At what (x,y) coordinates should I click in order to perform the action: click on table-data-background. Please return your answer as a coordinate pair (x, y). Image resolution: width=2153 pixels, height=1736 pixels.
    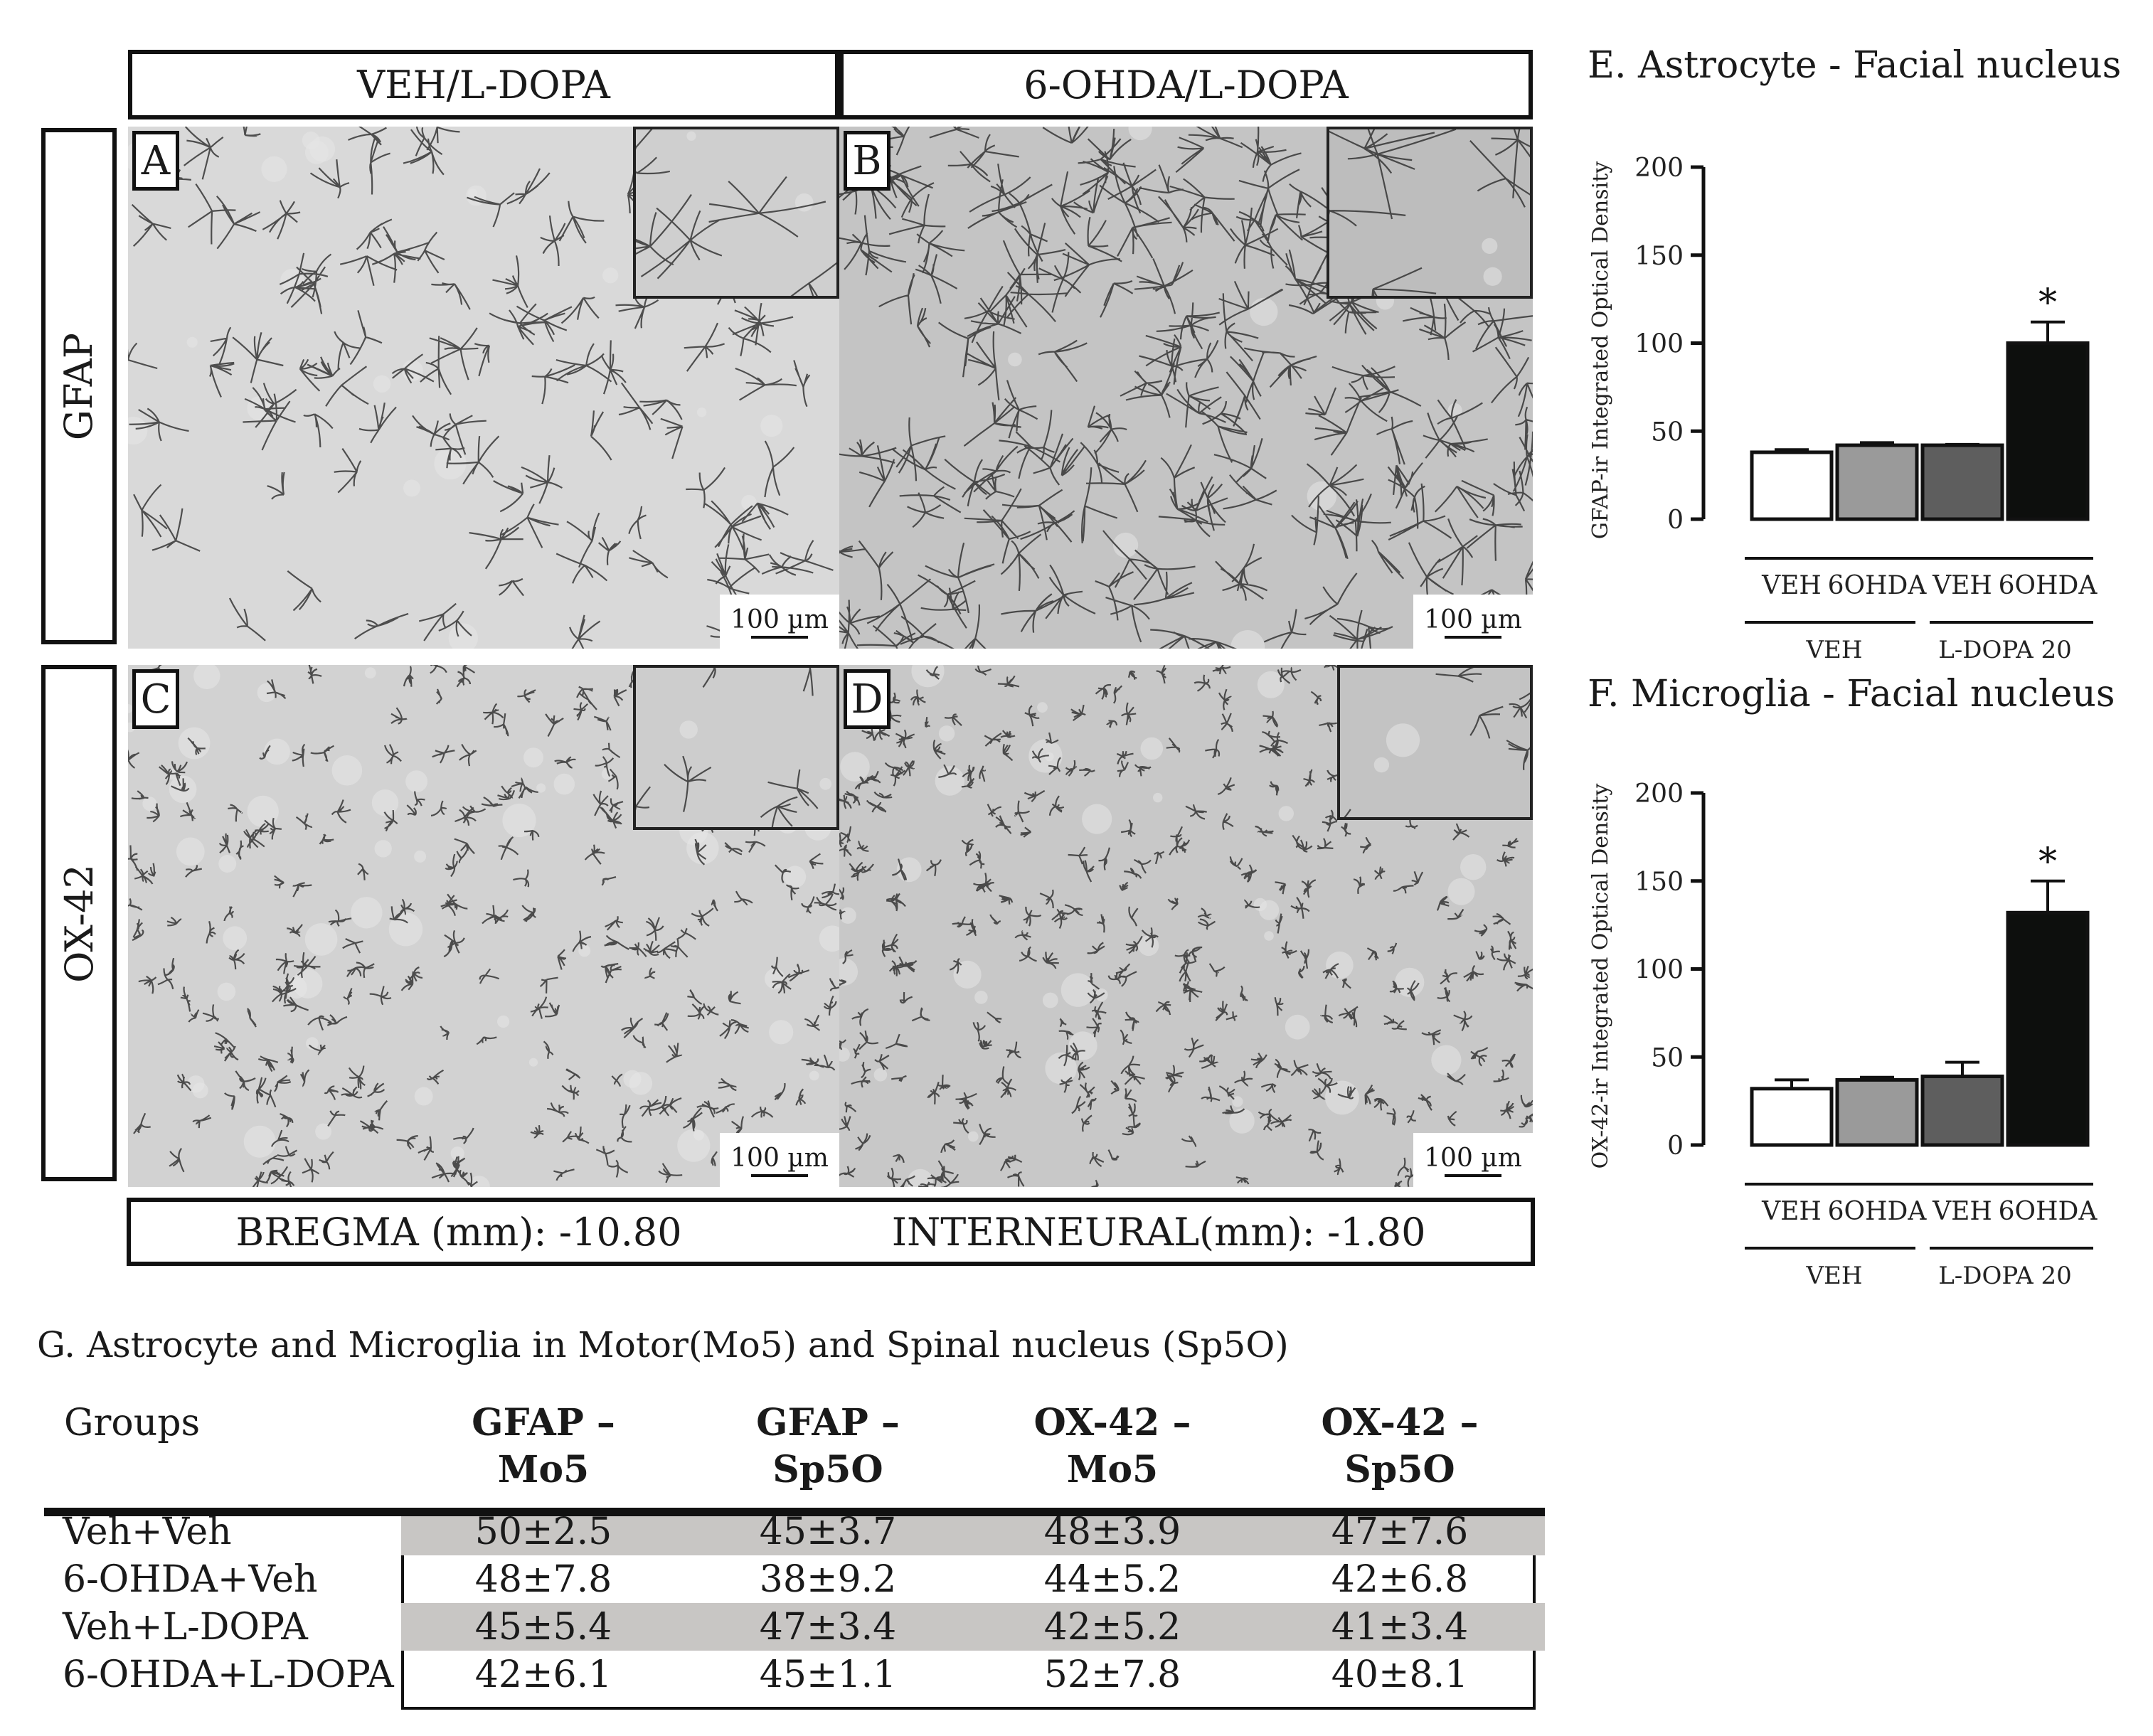
    Looking at the image, I should click on (968, 1613).